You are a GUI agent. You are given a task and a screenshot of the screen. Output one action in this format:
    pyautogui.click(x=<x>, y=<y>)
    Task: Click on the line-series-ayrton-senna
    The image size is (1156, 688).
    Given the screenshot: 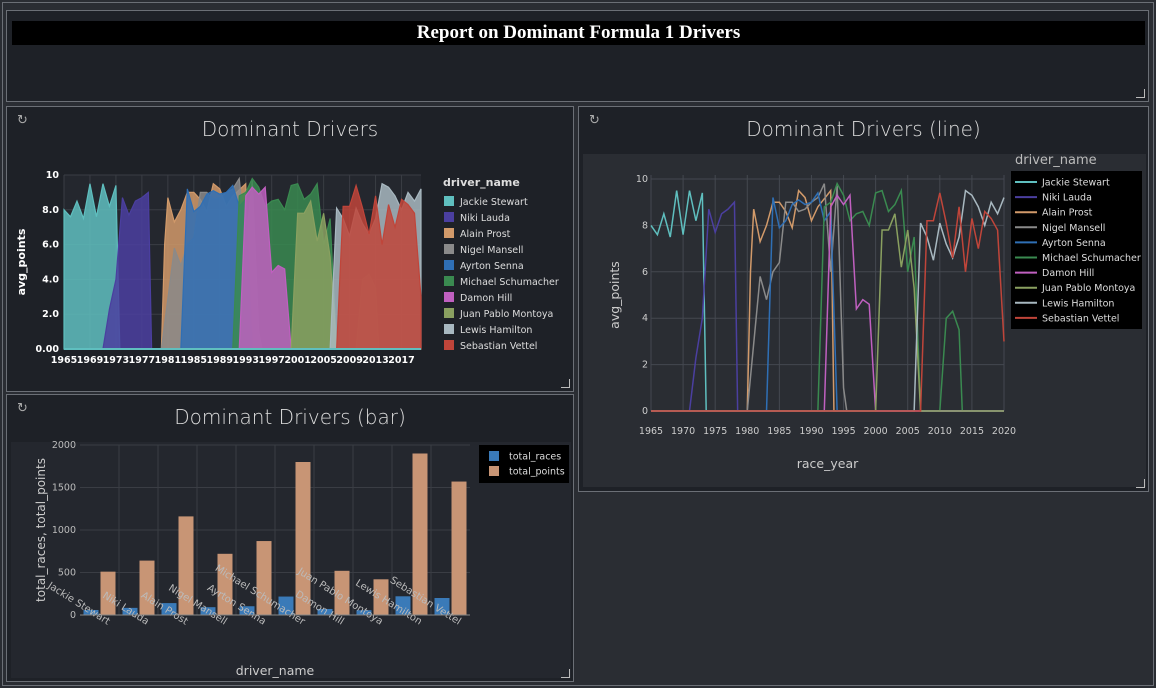 What is the action you would take?
    pyautogui.click(x=827, y=301)
    